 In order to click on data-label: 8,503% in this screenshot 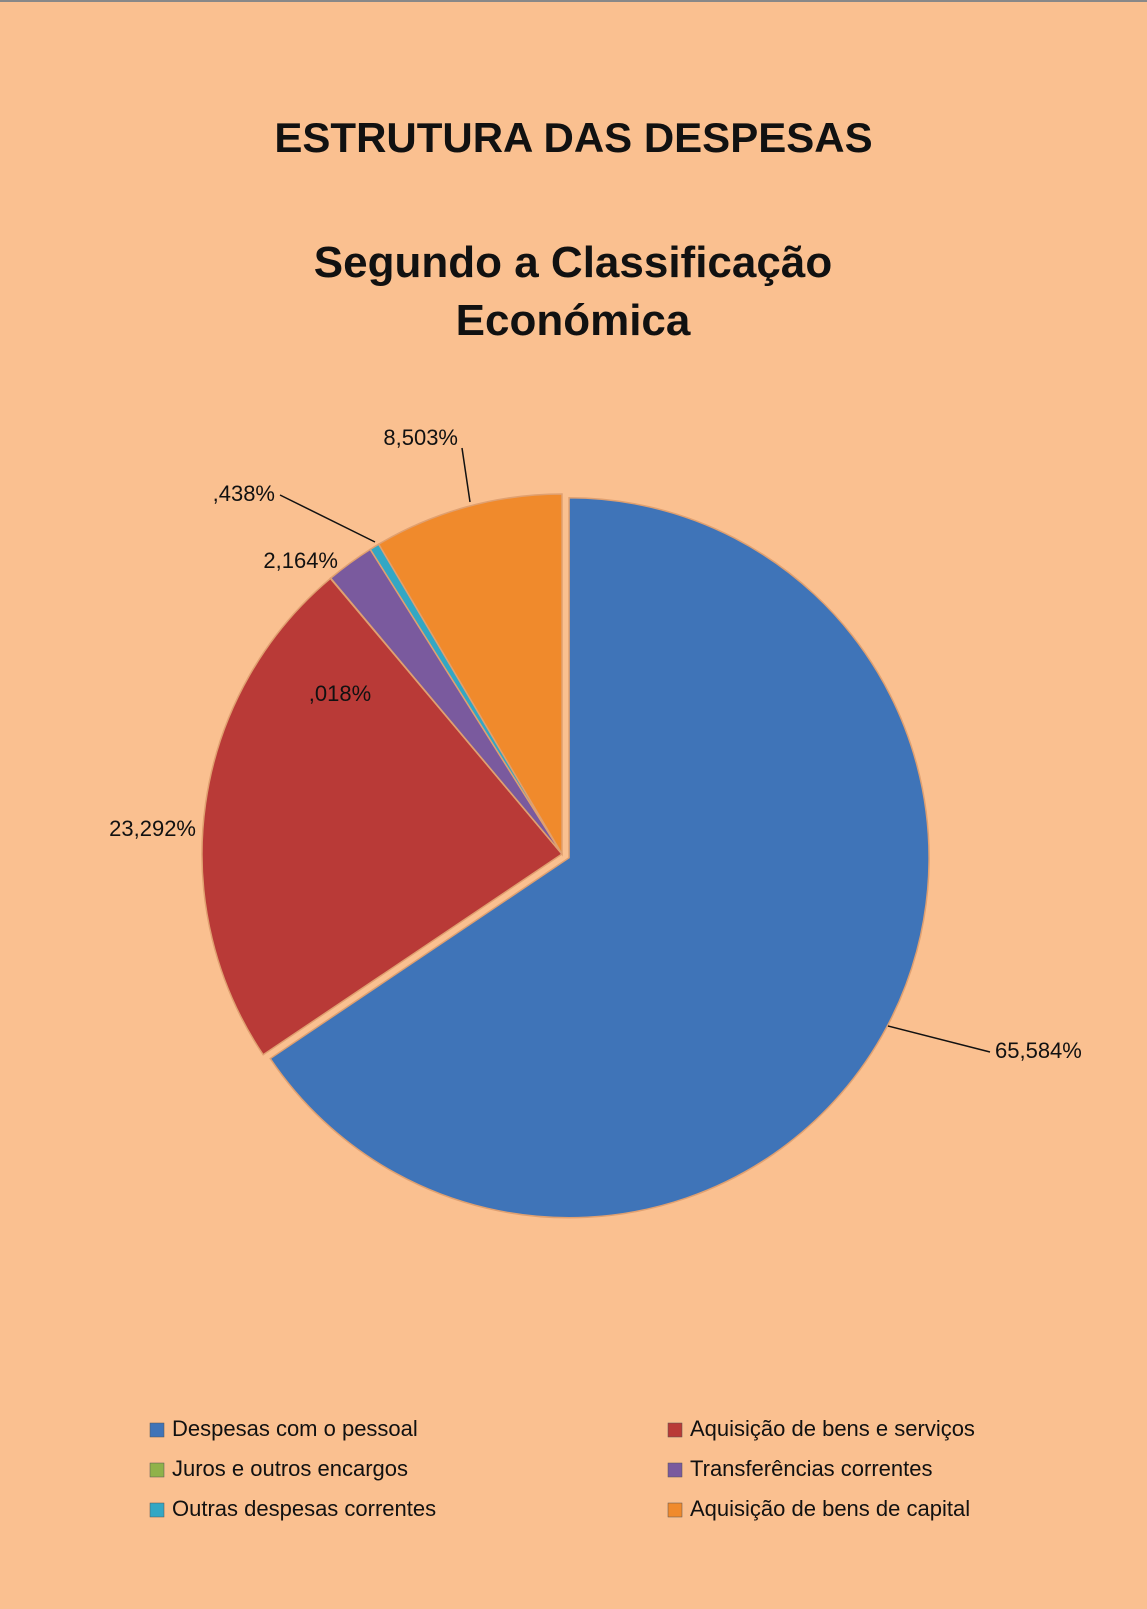, I will do `click(420, 437)`.